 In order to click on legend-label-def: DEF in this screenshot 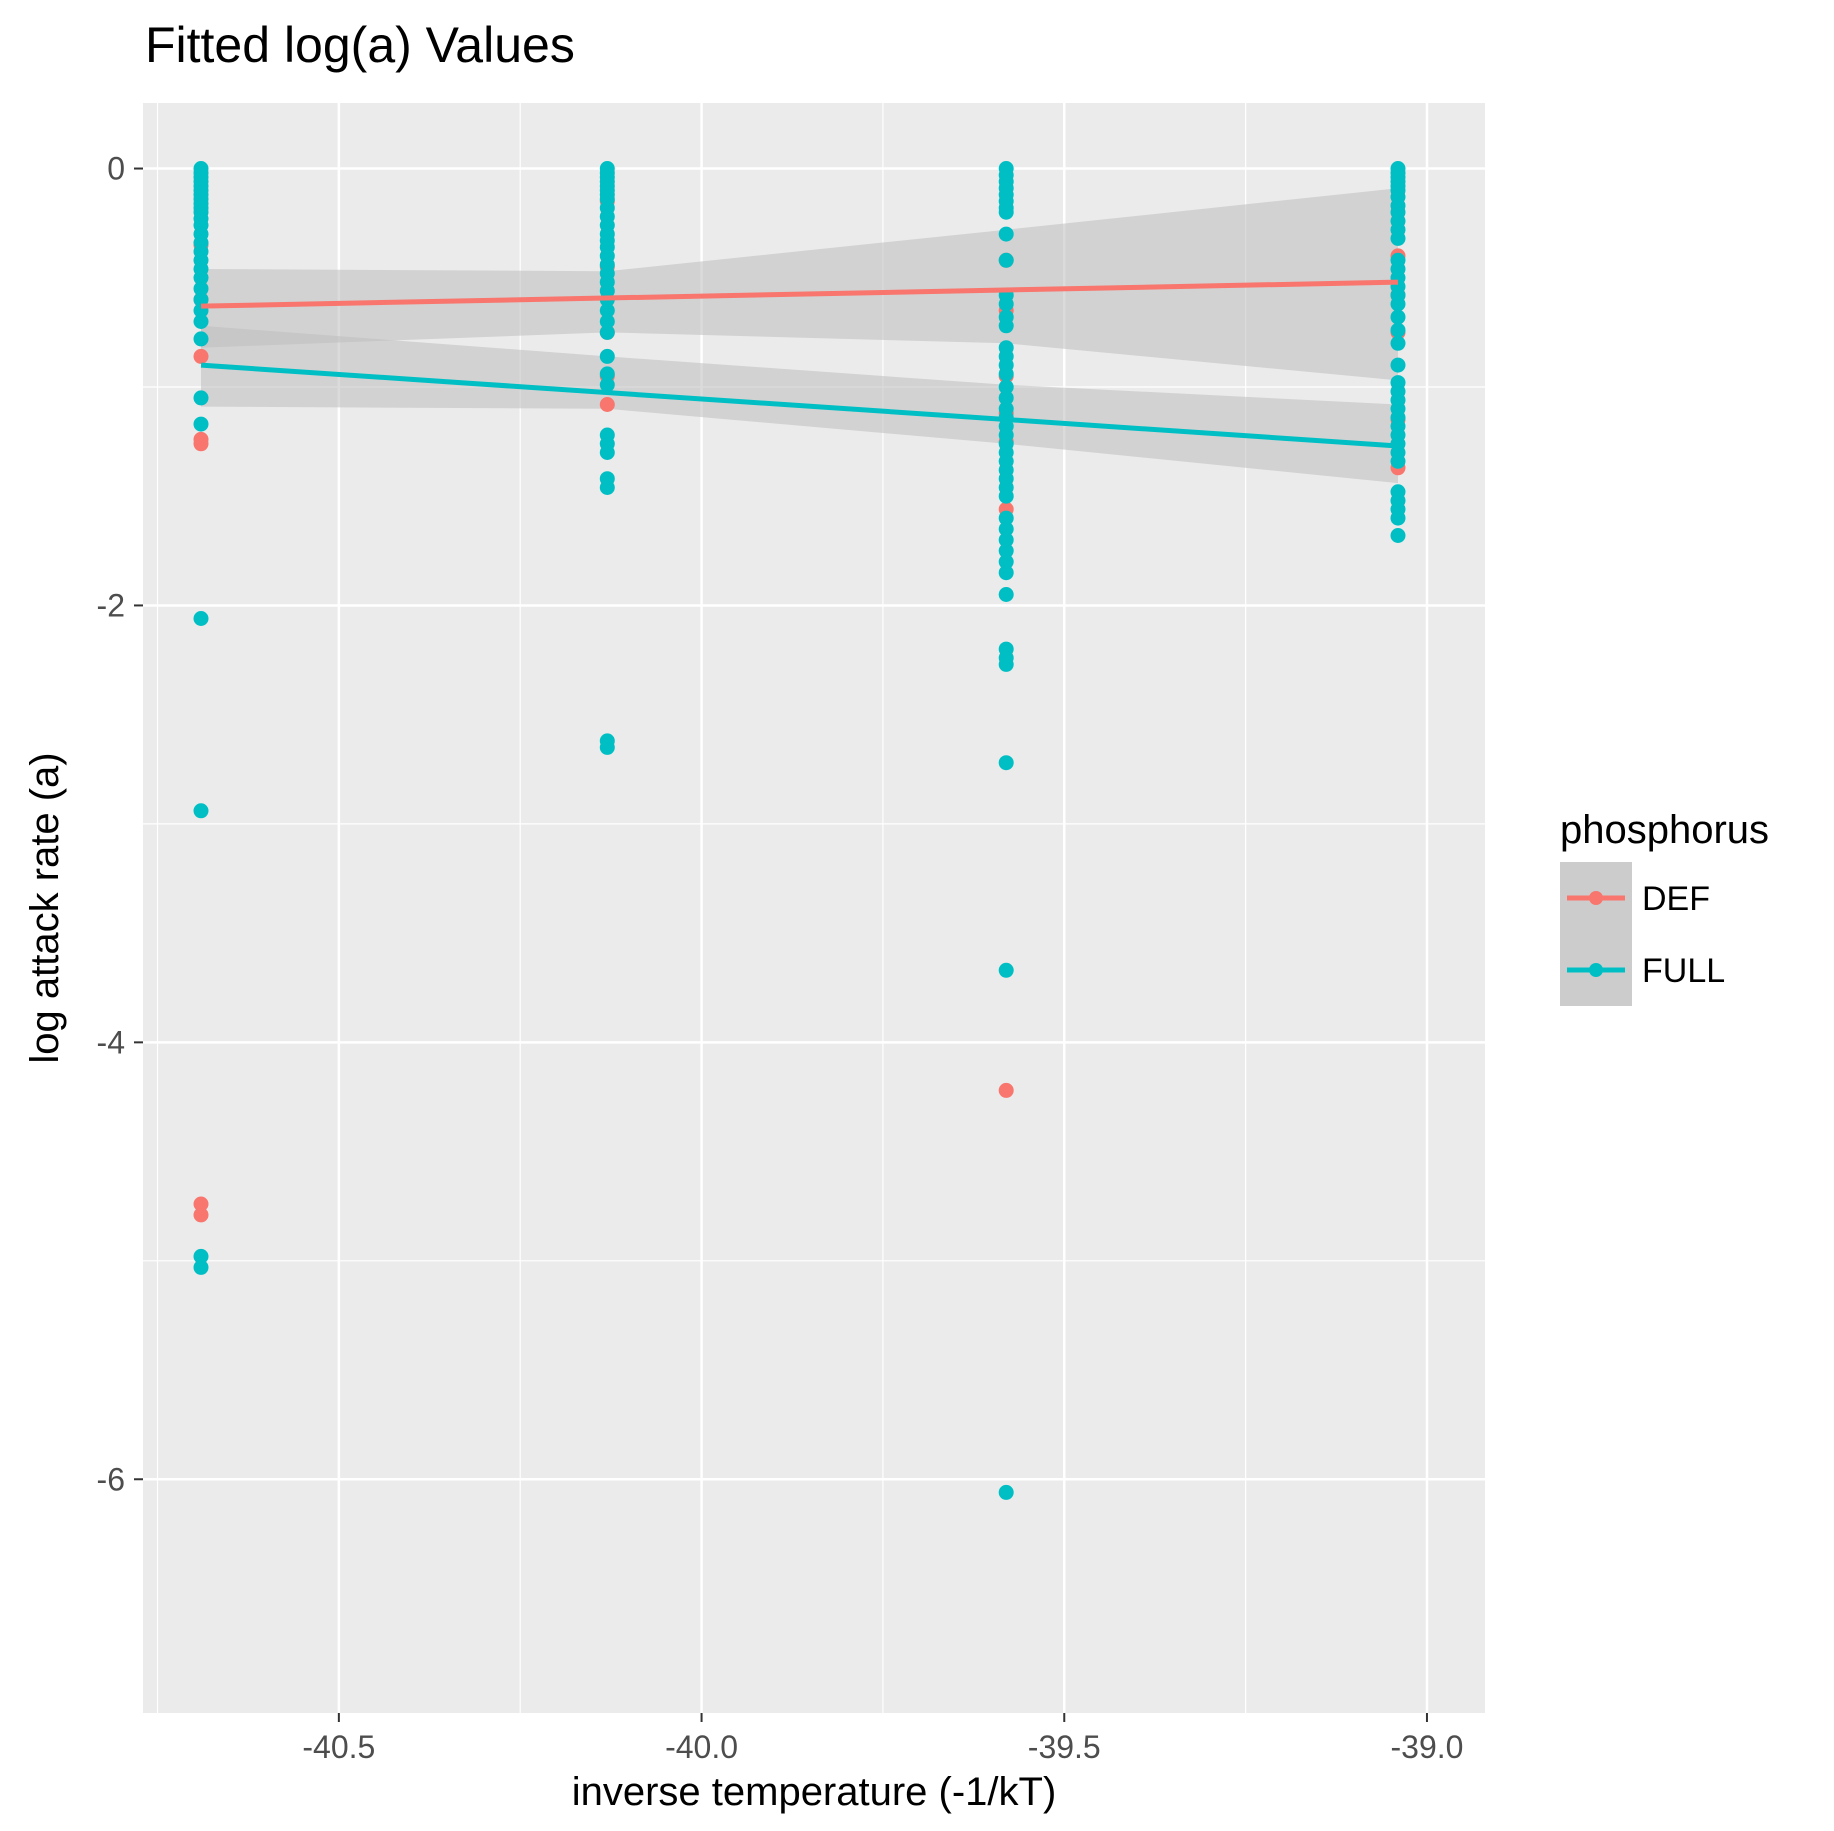, I will do `click(1676, 899)`.